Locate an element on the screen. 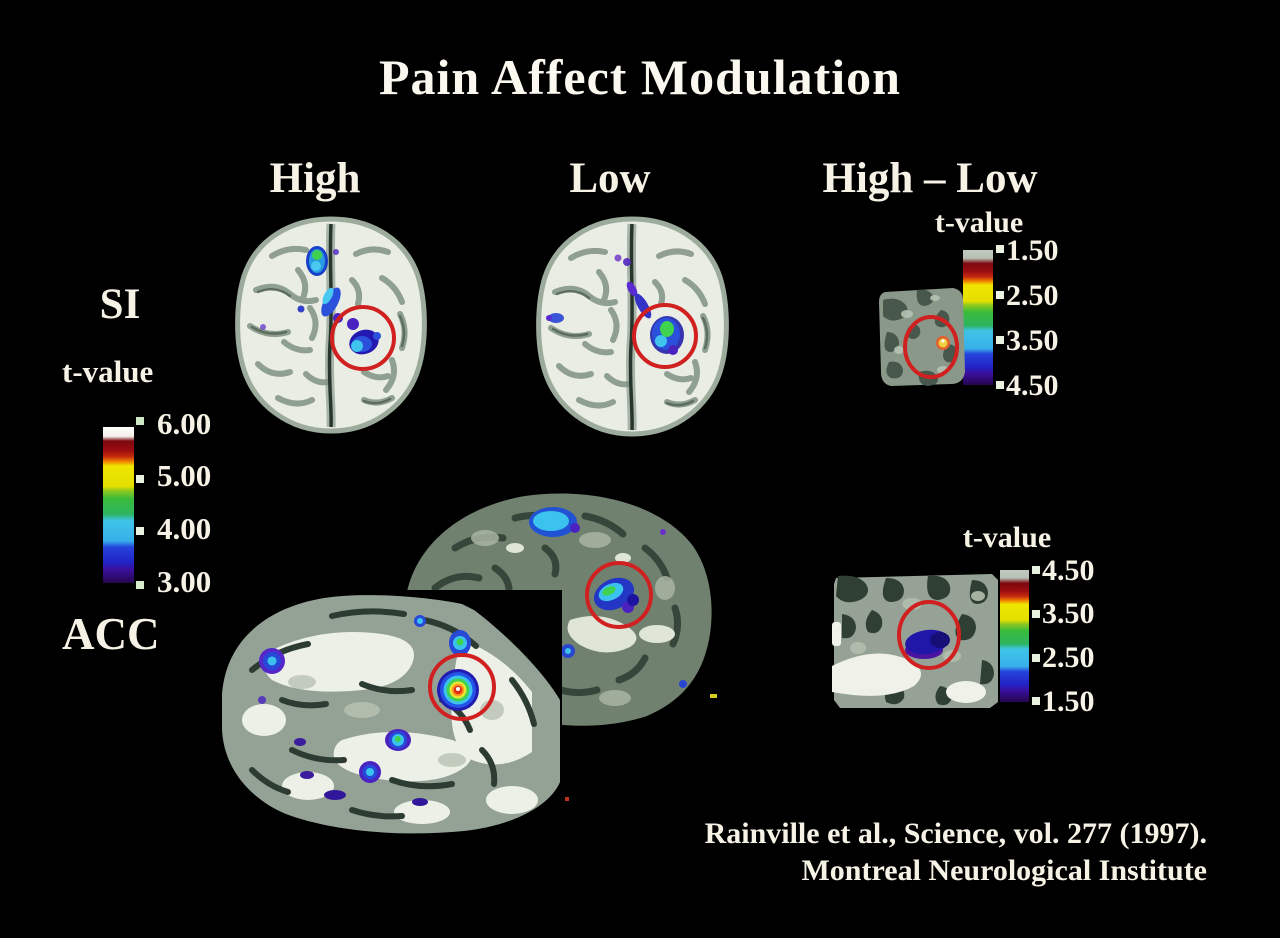 The image size is (1280, 938). si-tick-label: 6.00 is located at coordinates (184, 423).